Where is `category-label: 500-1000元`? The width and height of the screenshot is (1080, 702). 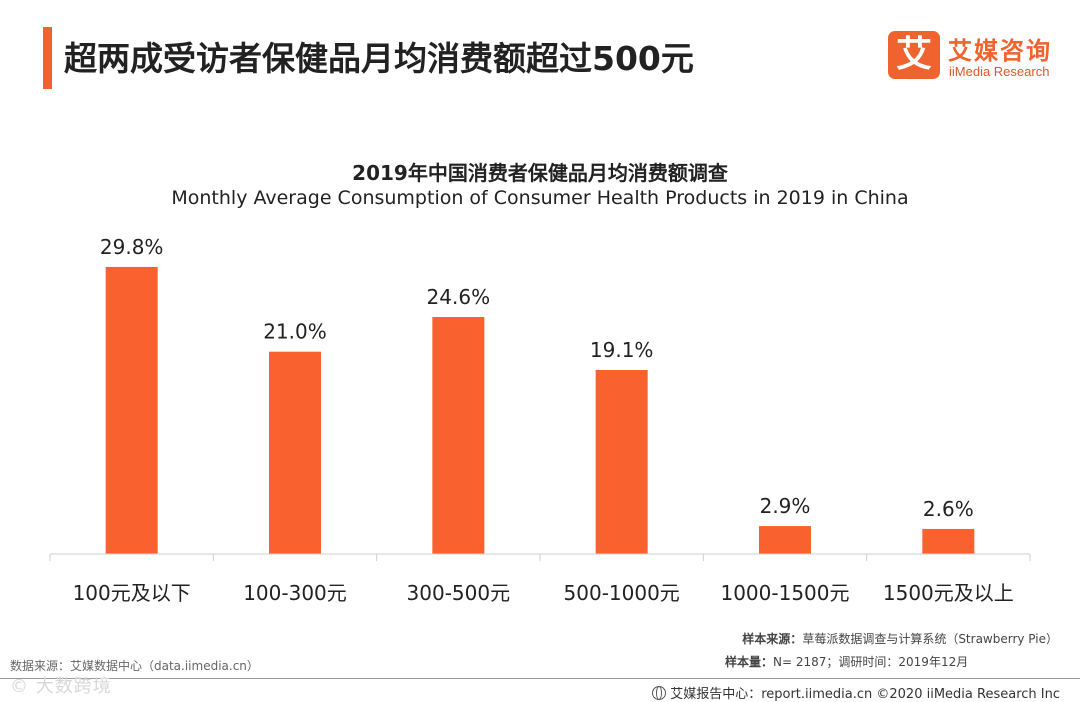 category-label: 500-1000元 is located at coordinates (622, 593).